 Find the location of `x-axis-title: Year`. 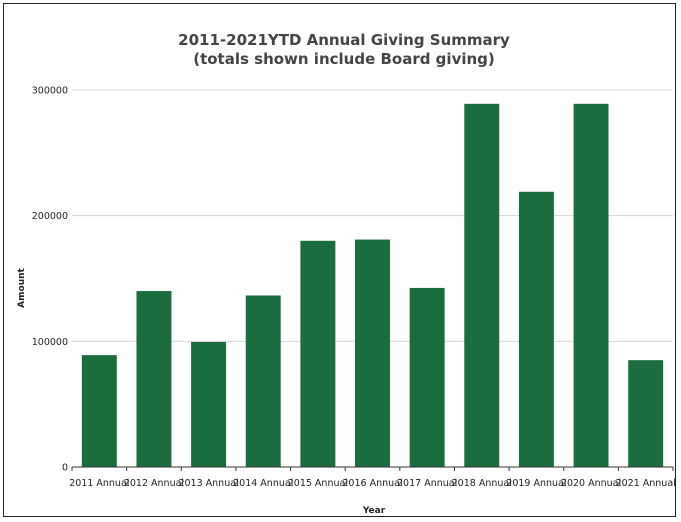

x-axis-title: Year is located at coordinates (374, 511).